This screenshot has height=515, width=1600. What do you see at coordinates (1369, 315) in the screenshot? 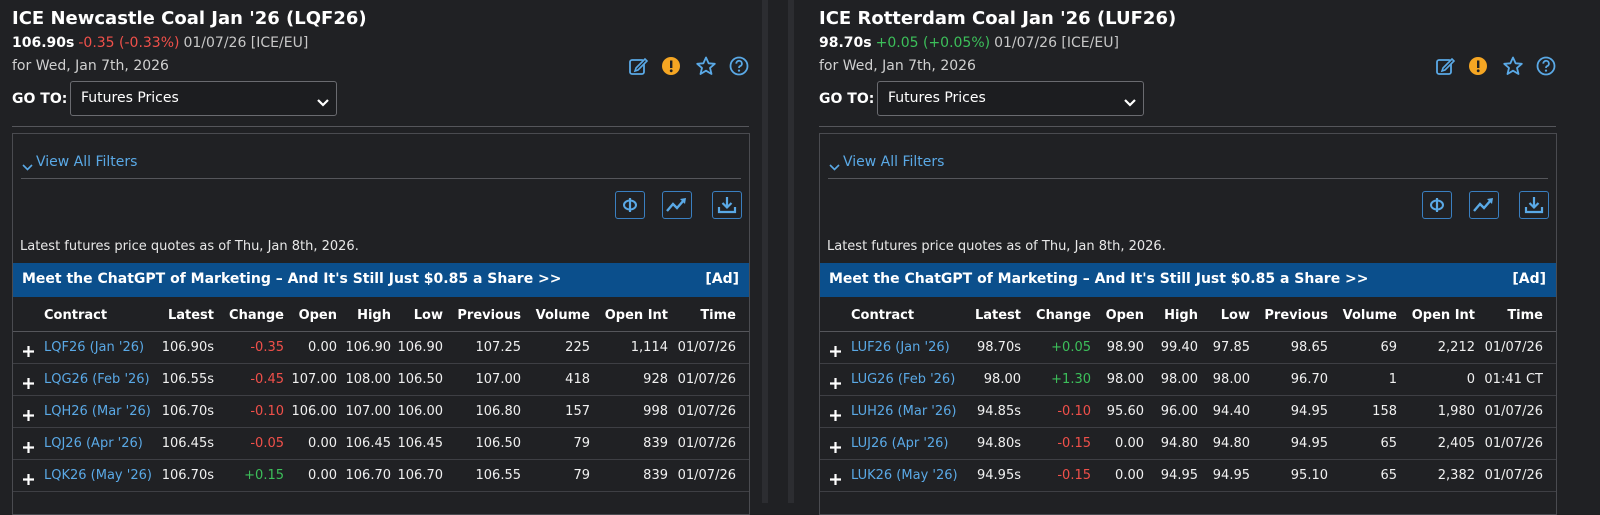
I see `column-header: Volume` at bounding box center [1369, 315].